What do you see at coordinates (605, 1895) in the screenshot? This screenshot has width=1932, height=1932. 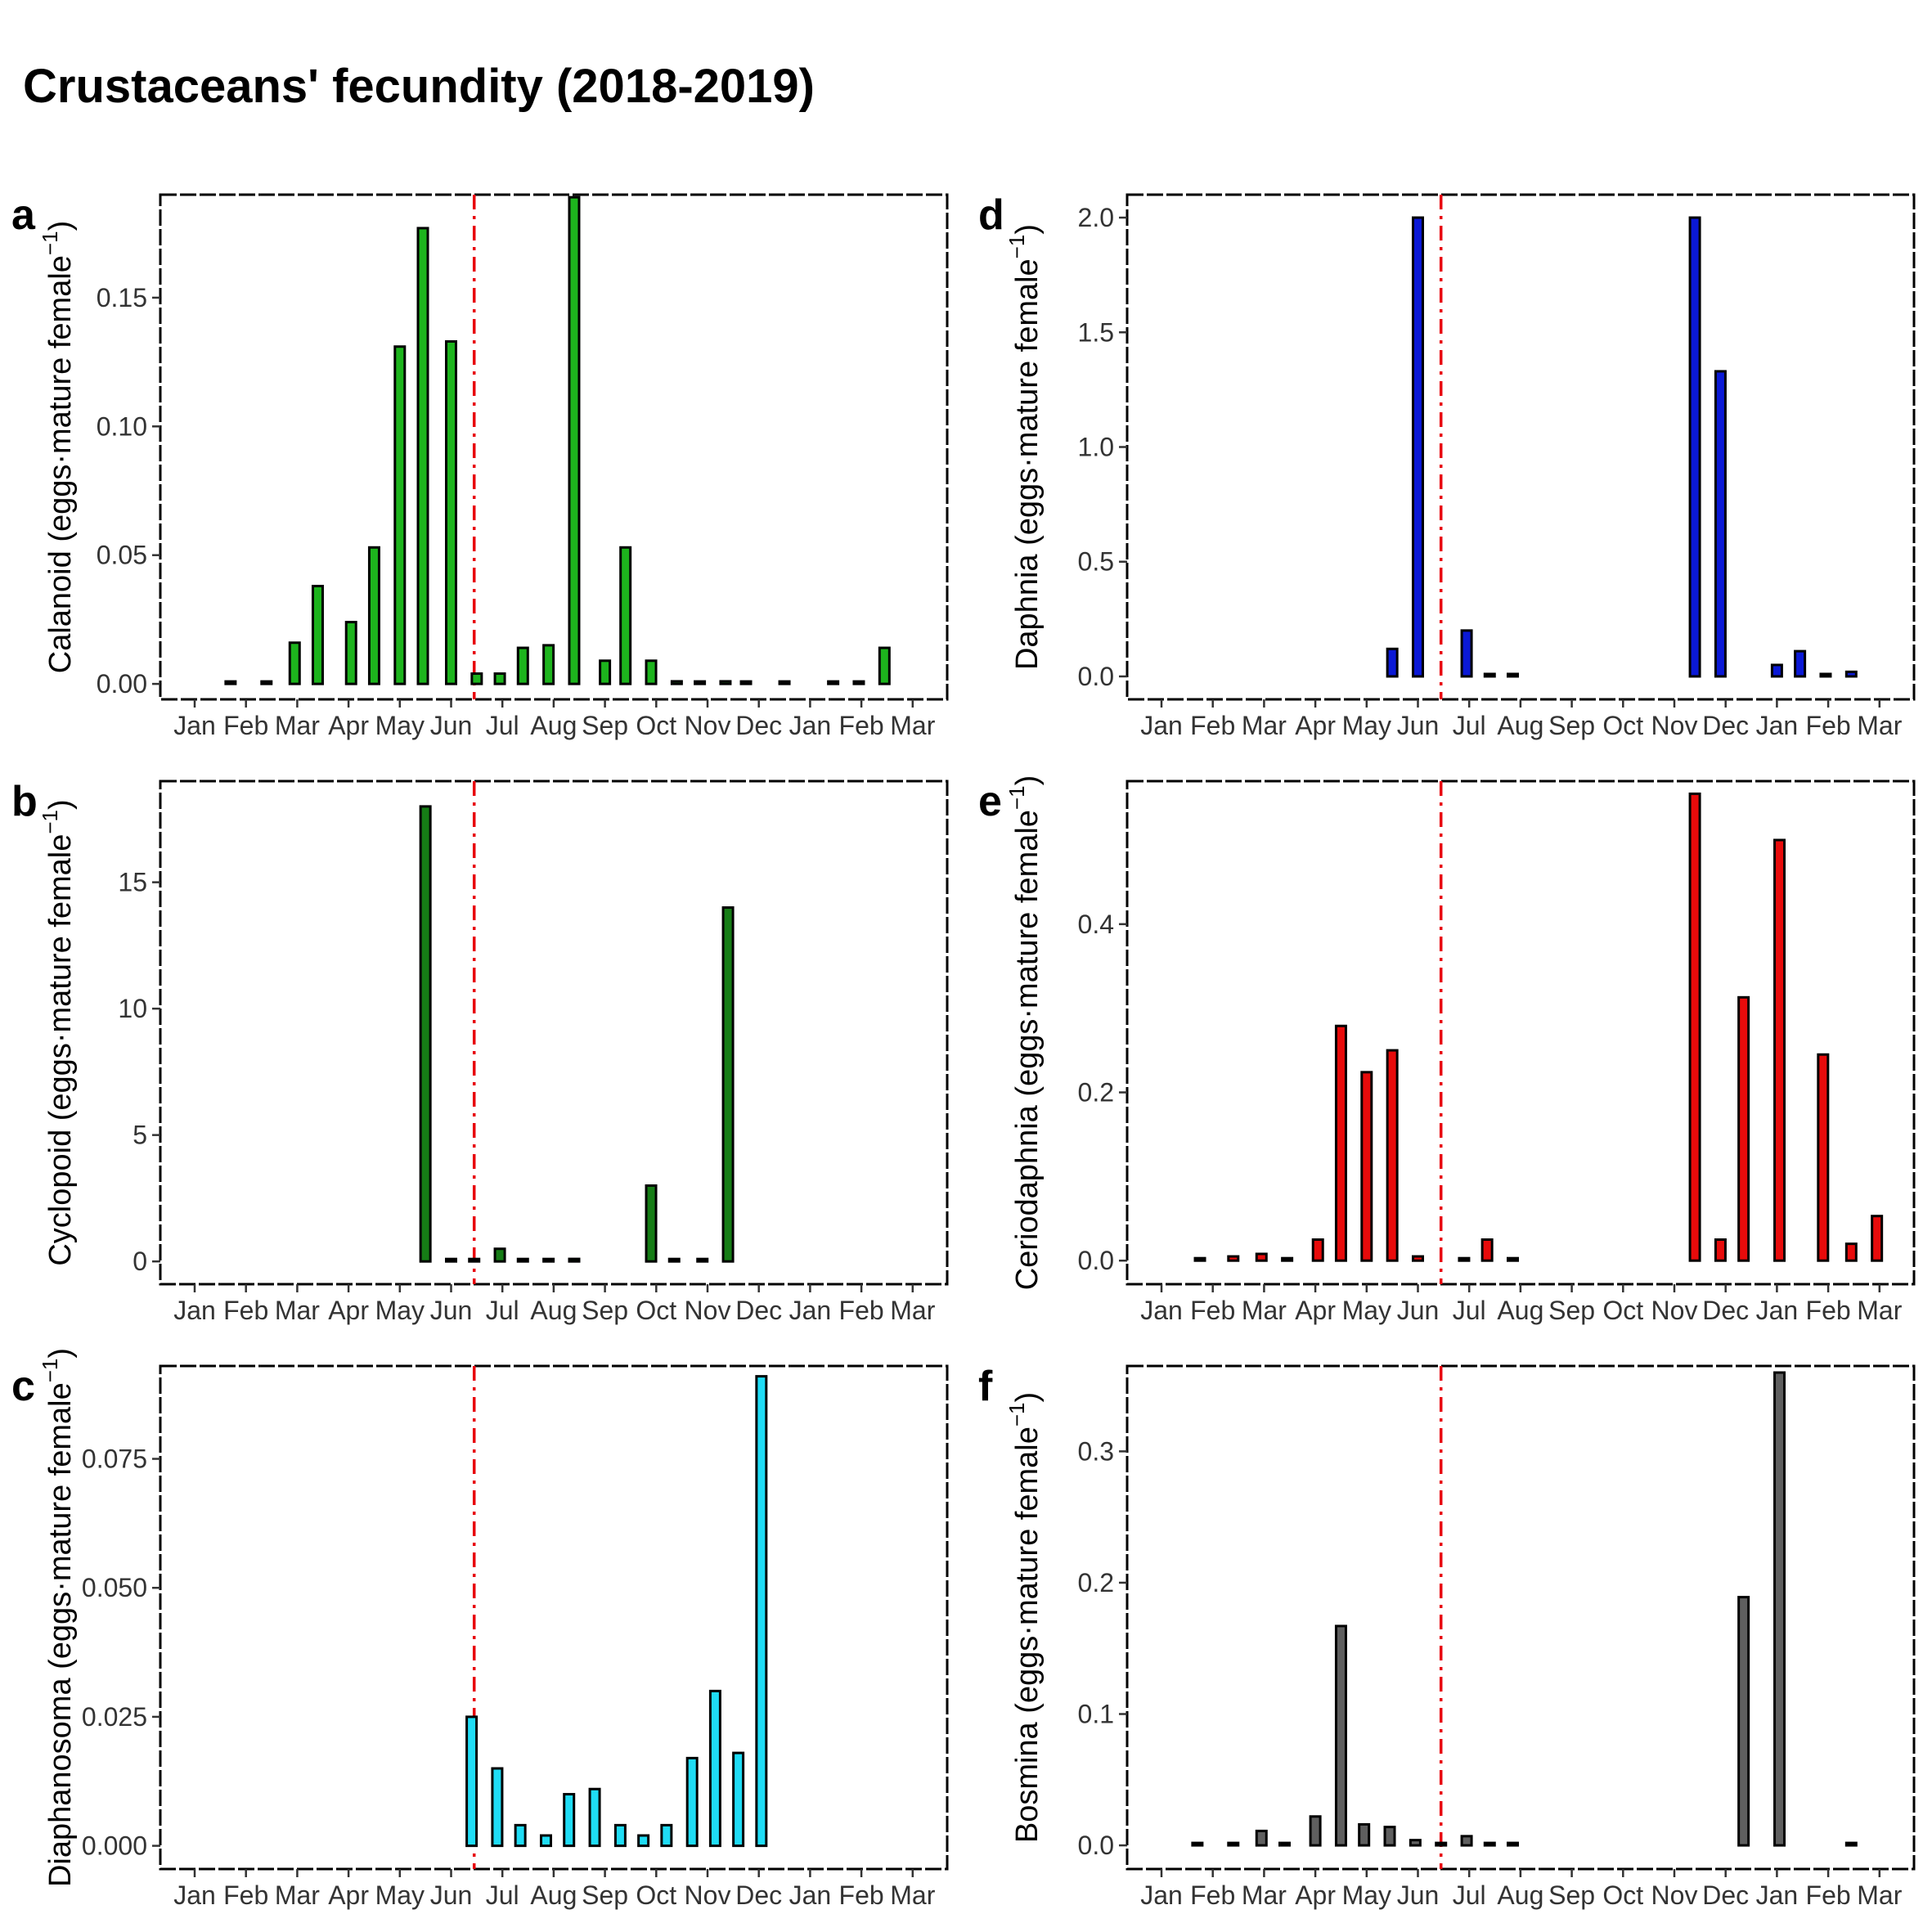 I see `panel-c-xtick-label: Sep` at bounding box center [605, 1895].